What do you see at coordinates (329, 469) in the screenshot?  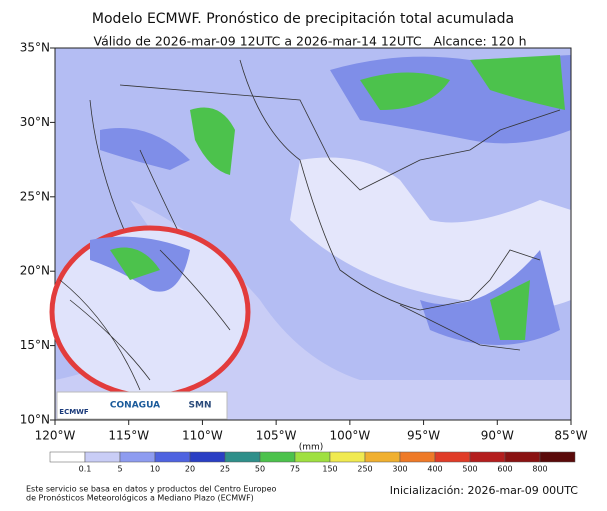 I see `colorbar-label: 150` at bounding box center [329, 469].